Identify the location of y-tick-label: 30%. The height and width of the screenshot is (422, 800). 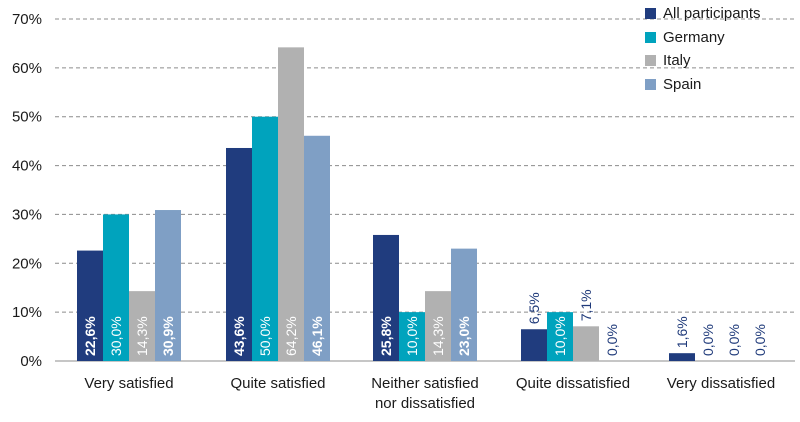
(27, 214).